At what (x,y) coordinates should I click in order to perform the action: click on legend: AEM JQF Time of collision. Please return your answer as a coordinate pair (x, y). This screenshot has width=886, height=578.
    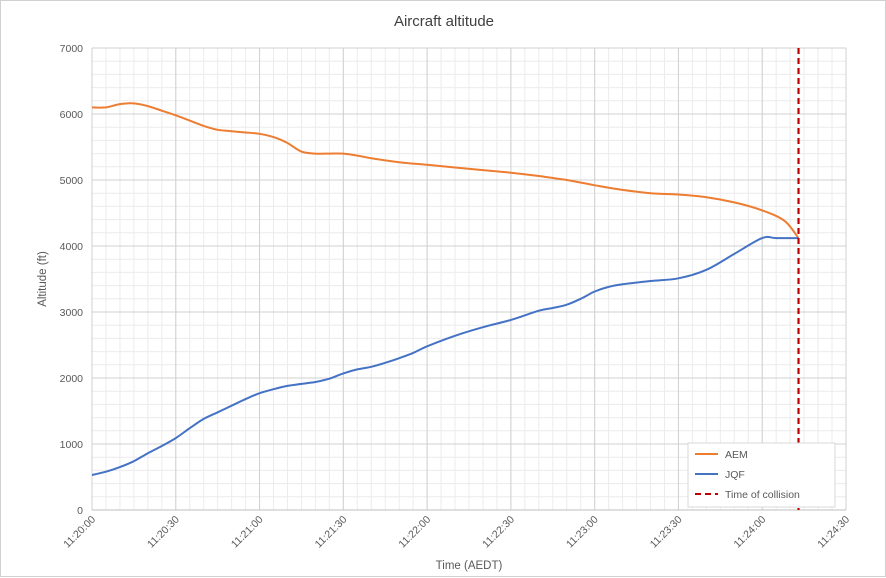
    Looking at the image, I should click on (761, 475).